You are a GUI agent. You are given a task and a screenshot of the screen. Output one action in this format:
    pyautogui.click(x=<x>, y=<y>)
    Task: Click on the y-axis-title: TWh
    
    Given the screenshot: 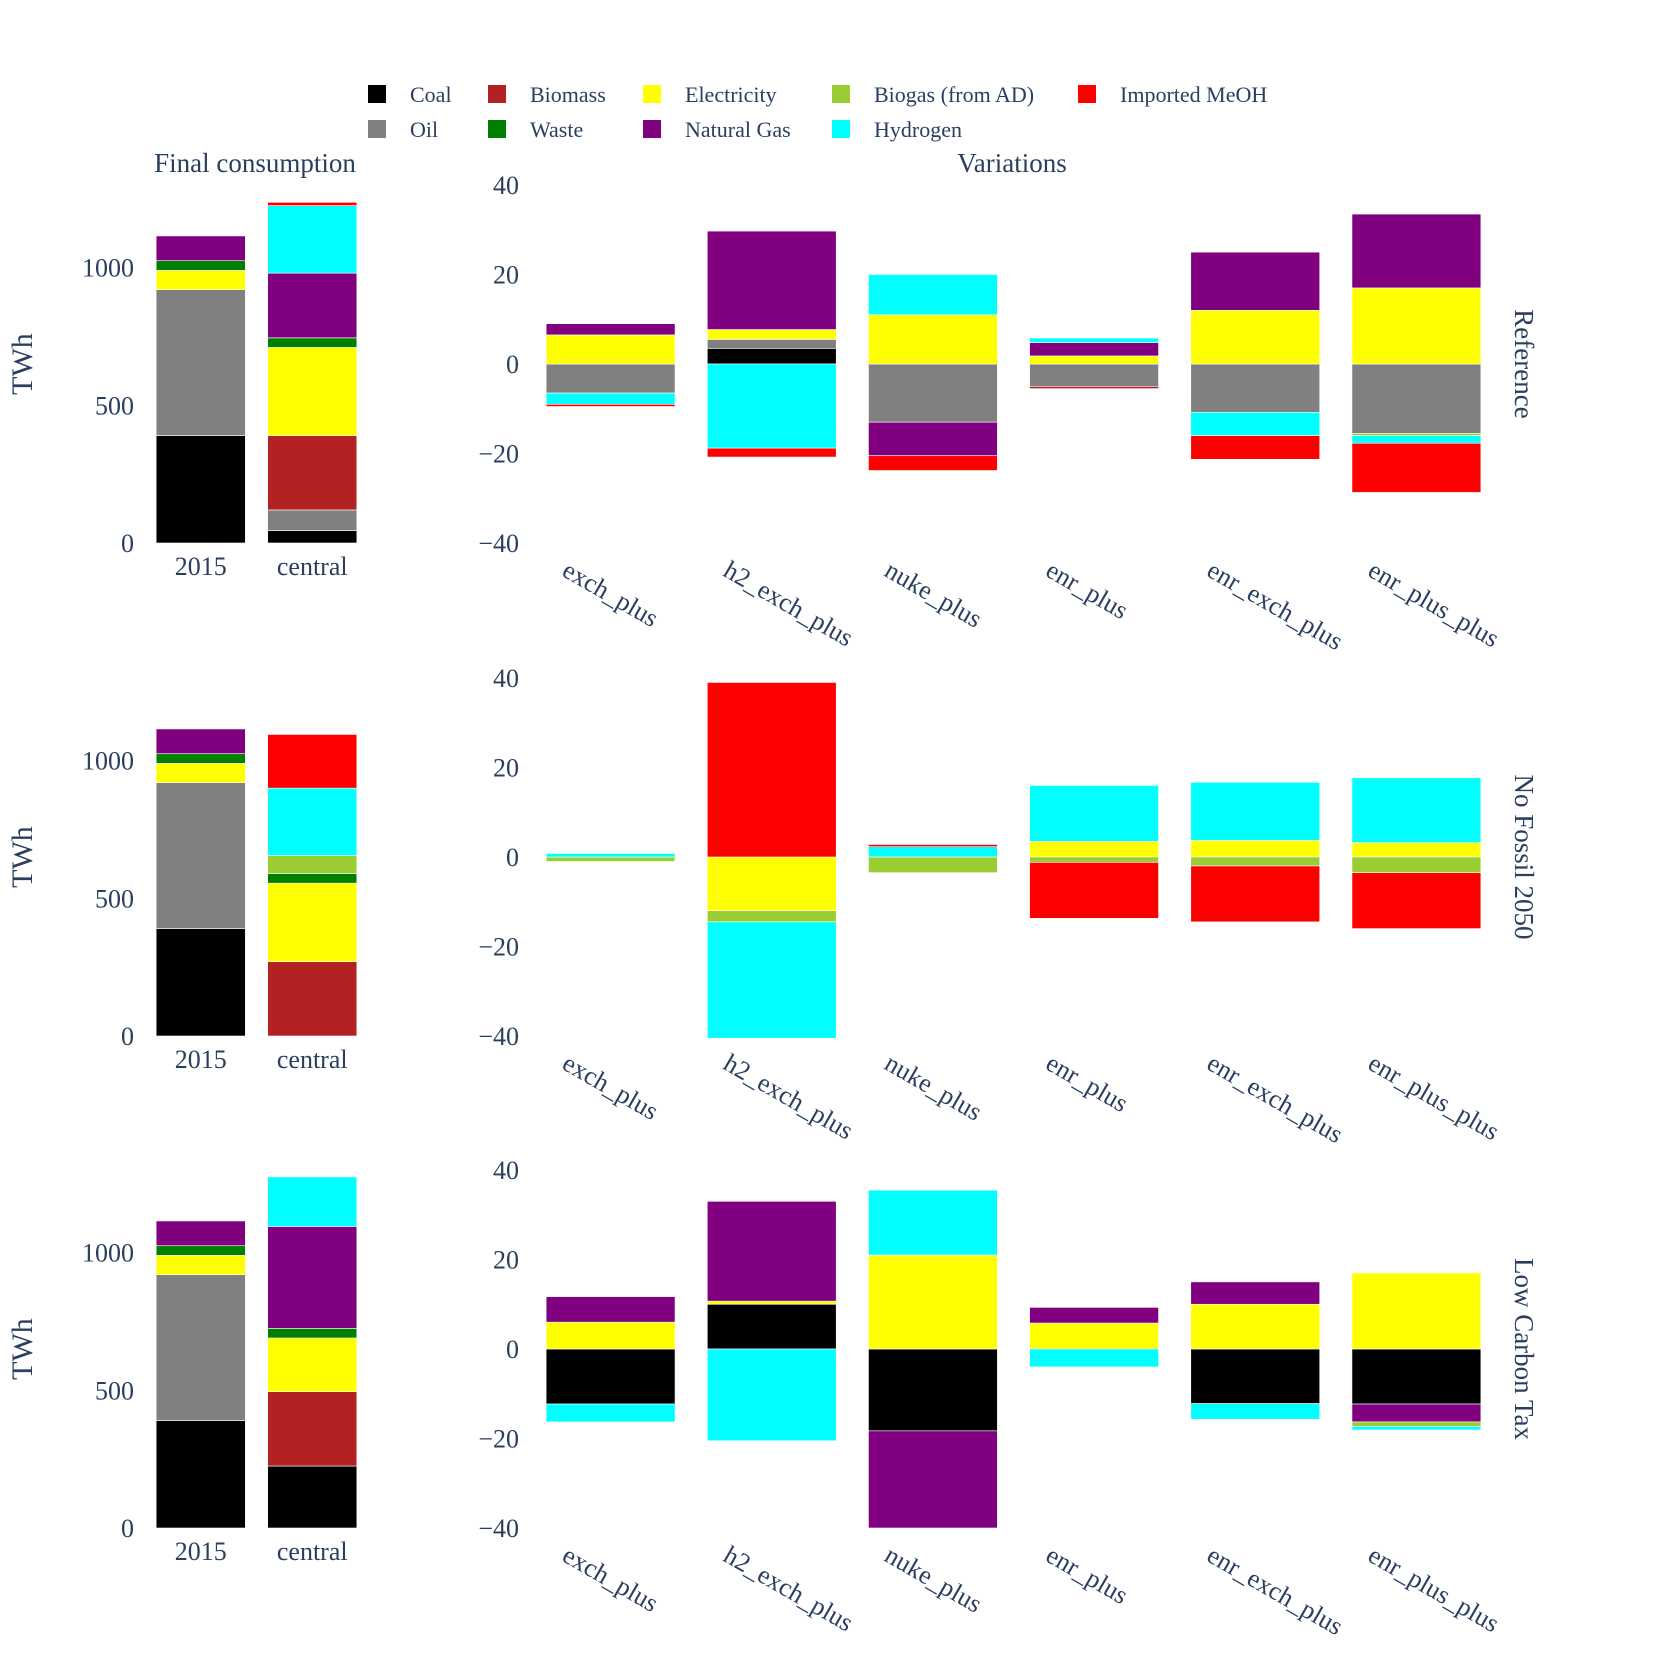 What is the action you would take?
    pyautogui.click(x=22, y=857)
    